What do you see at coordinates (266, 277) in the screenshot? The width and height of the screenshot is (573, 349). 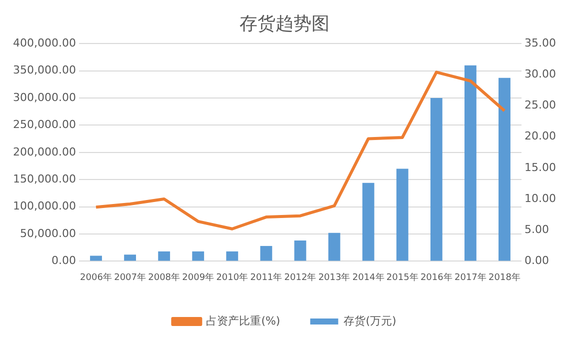 I see `x-tick-label: 2011年` at bounding box center [266, 277].